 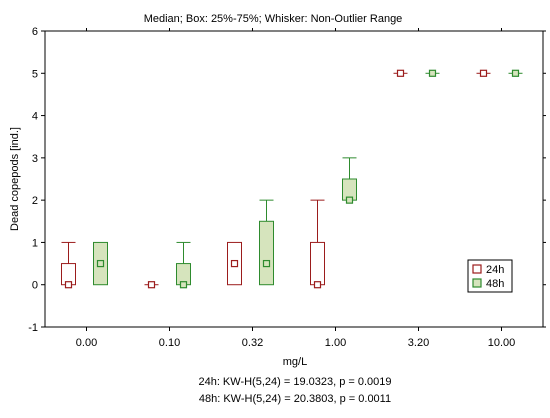 What do you see at coordinates (35, 286) in the screenshot?
I see `y-tick-label: 0` at bounding box center [35, 286].